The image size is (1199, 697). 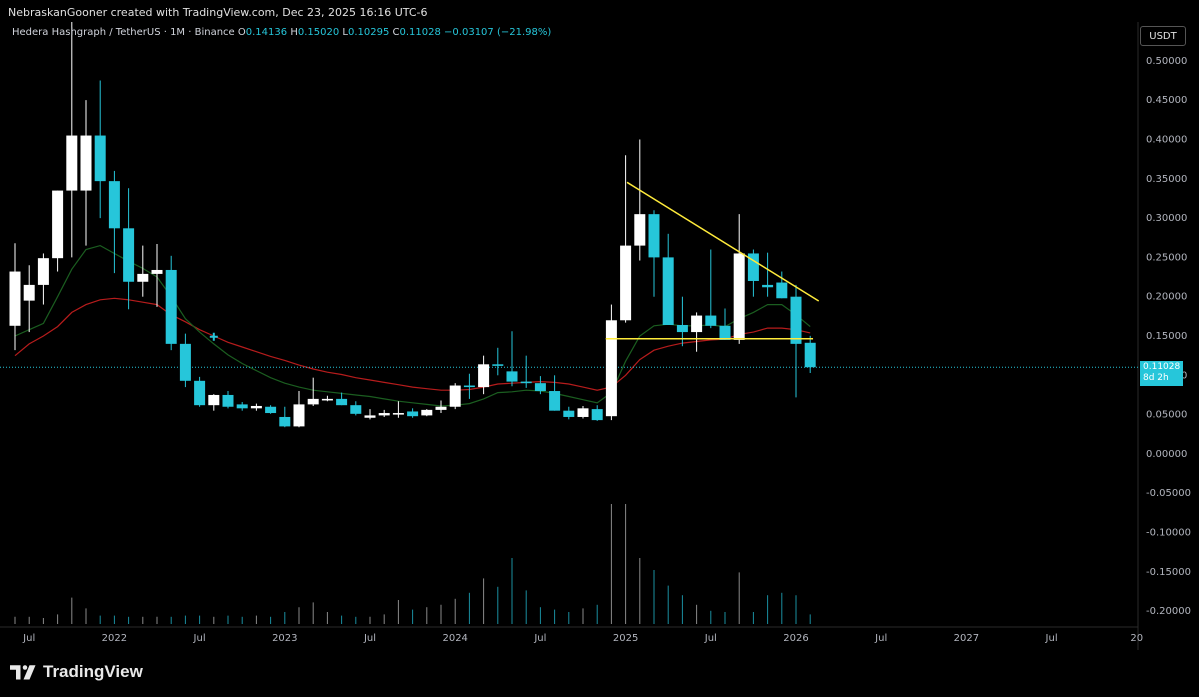 I want to click on high-value: 0.15020, so click(x=318, y=32).